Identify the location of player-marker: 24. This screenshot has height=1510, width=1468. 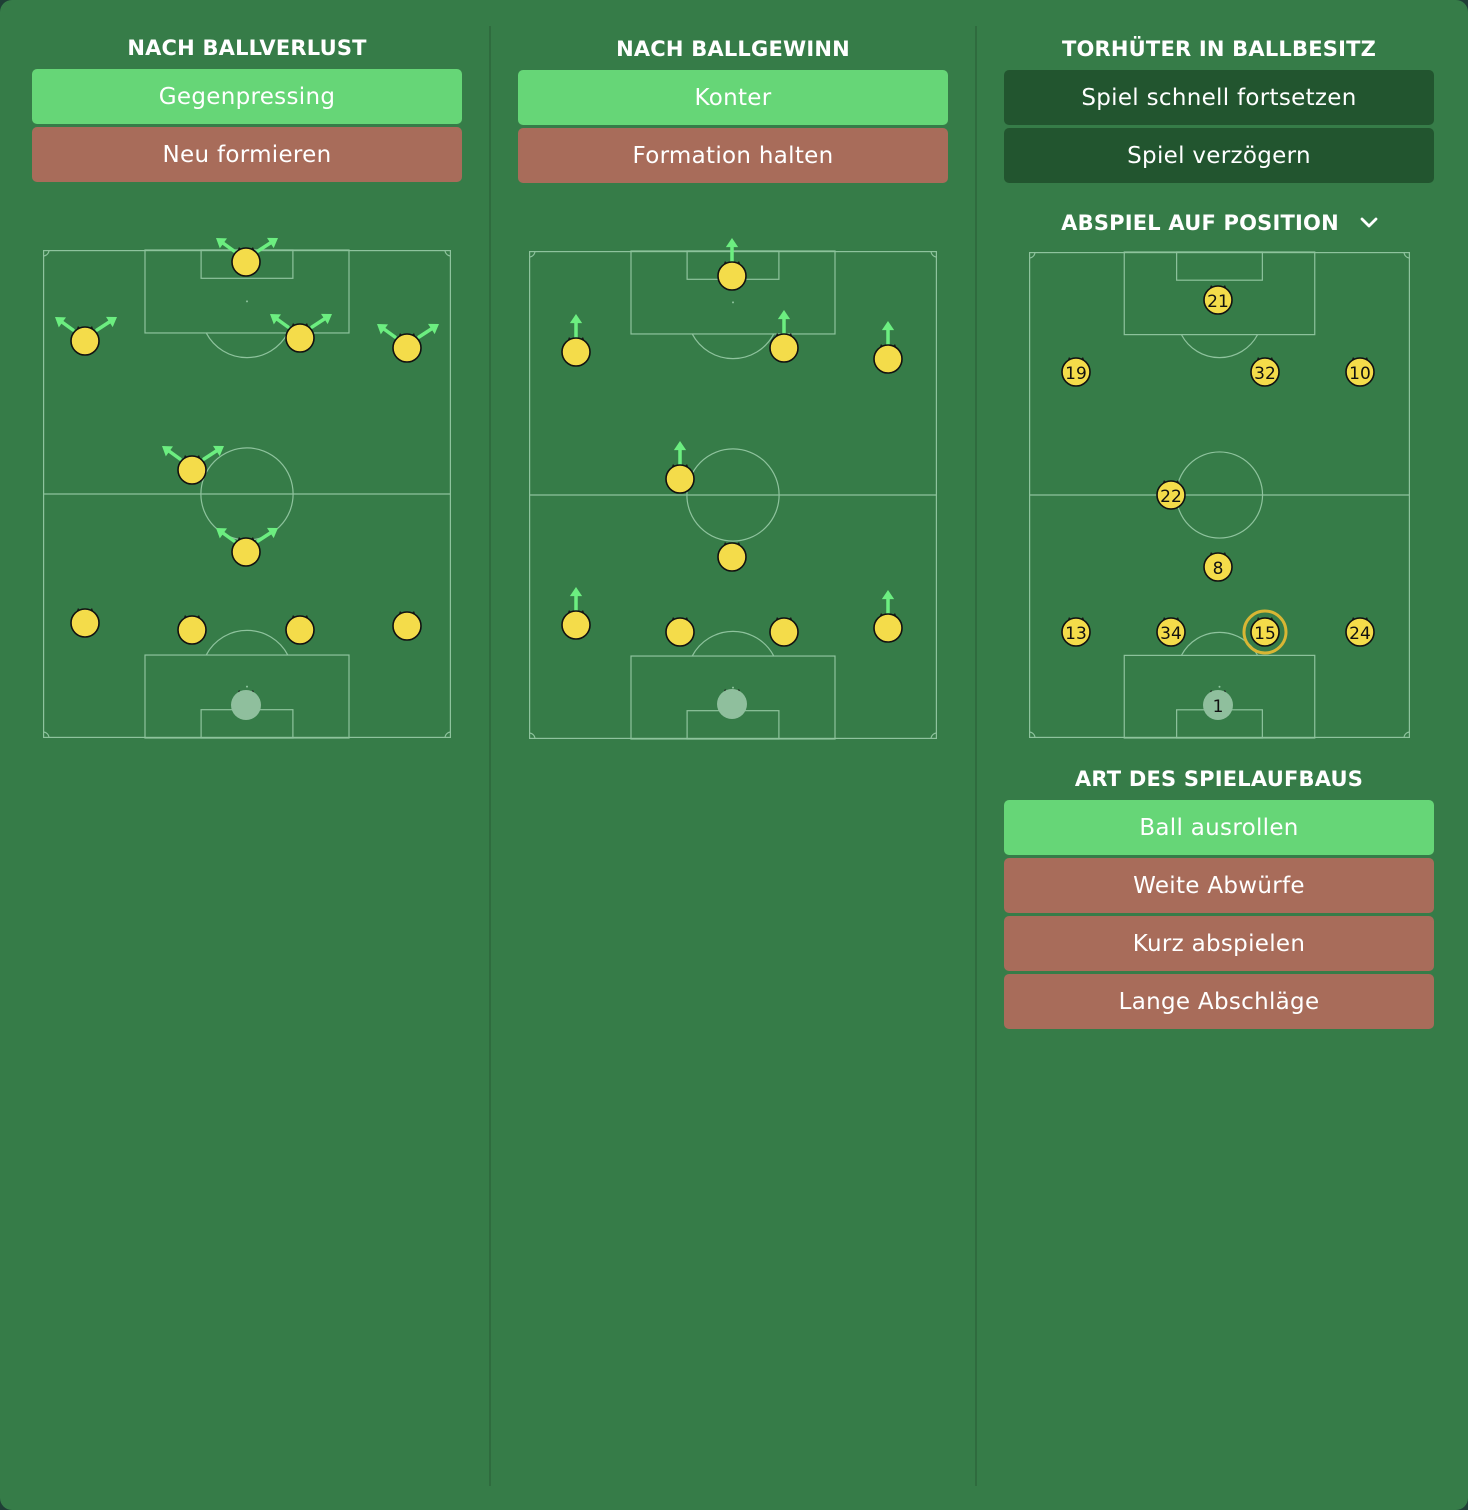
(1360, 632).